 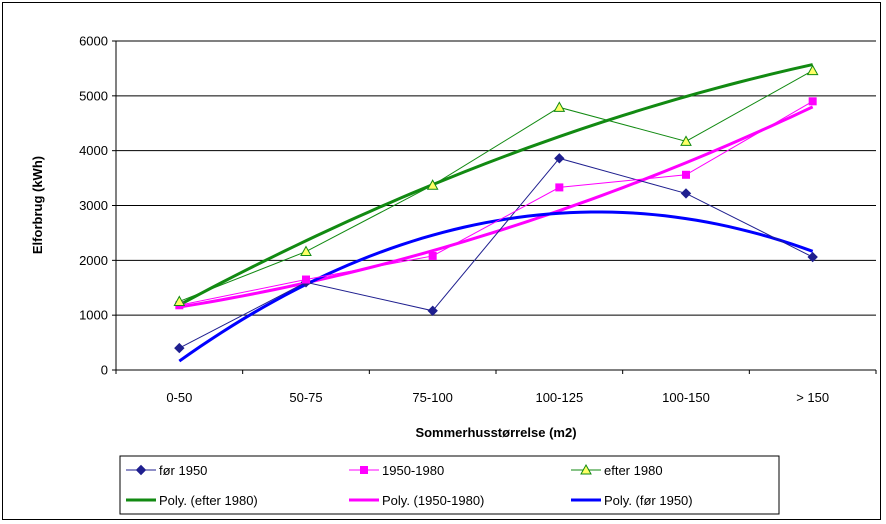 What do you see at coordinates (93, 260) in the screenshot?
I see `y-tick-label: 2000` at bounding box center [93, 260].